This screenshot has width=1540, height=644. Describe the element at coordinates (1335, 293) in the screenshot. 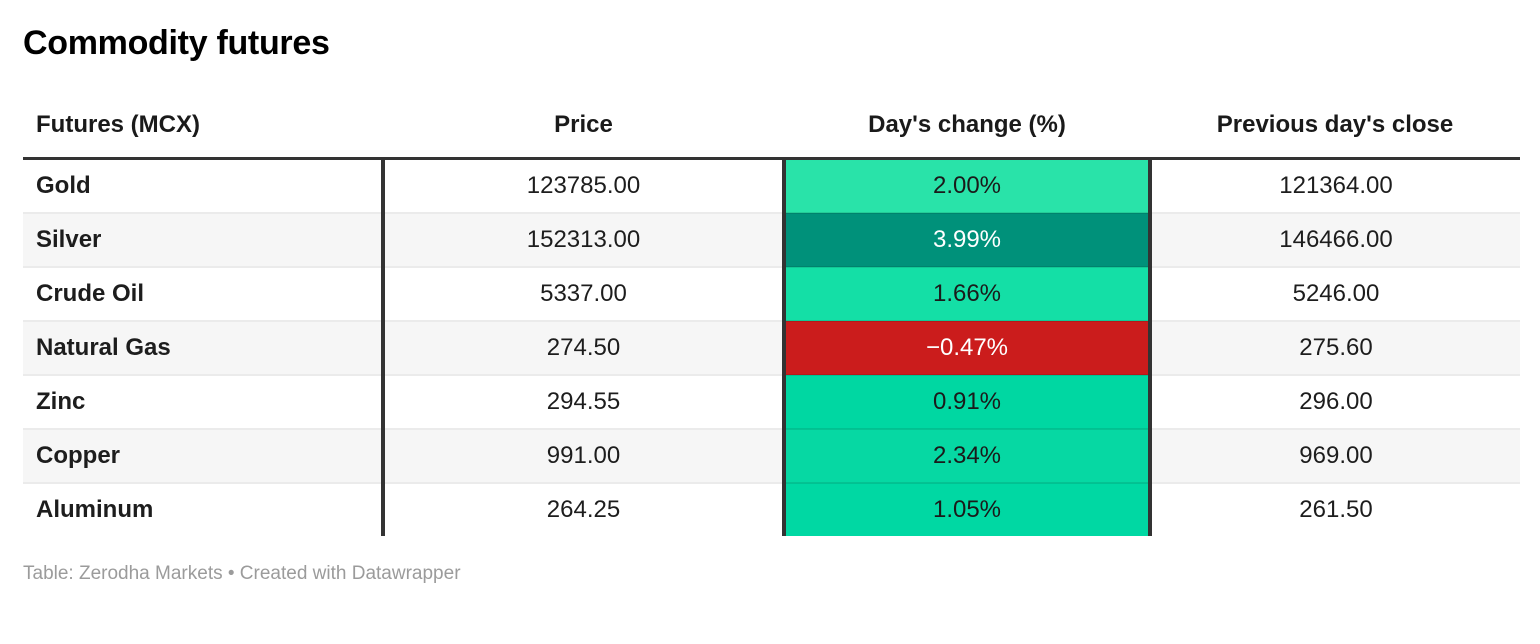

I see `prev-close-cell: 5246.00` at that location.